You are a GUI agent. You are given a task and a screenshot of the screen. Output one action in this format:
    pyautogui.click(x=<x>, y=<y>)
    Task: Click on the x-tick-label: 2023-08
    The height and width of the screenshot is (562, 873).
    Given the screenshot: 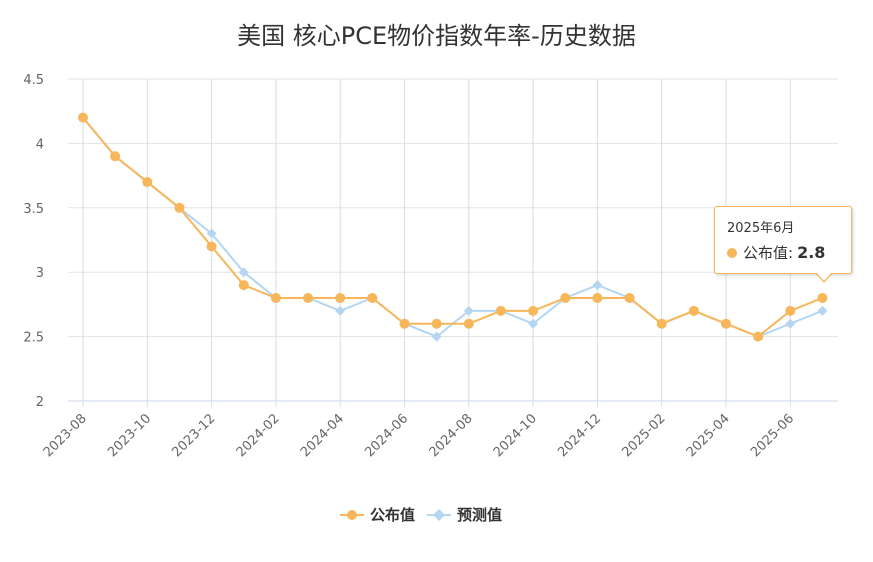 What is the action you would take?
    pyautogui.click(x=65, y=435)
    